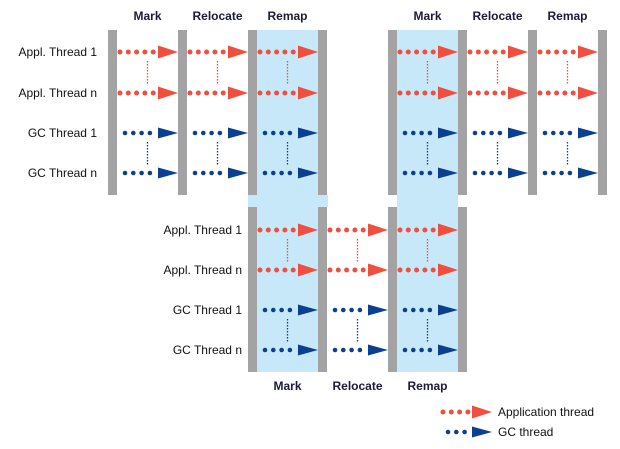 Image resolution: width=620 pixels, height=449 pixels. What do you see at coordinates (427, 201) in the screenshot?
I see `remap-background` at bounding box center [427, 201].